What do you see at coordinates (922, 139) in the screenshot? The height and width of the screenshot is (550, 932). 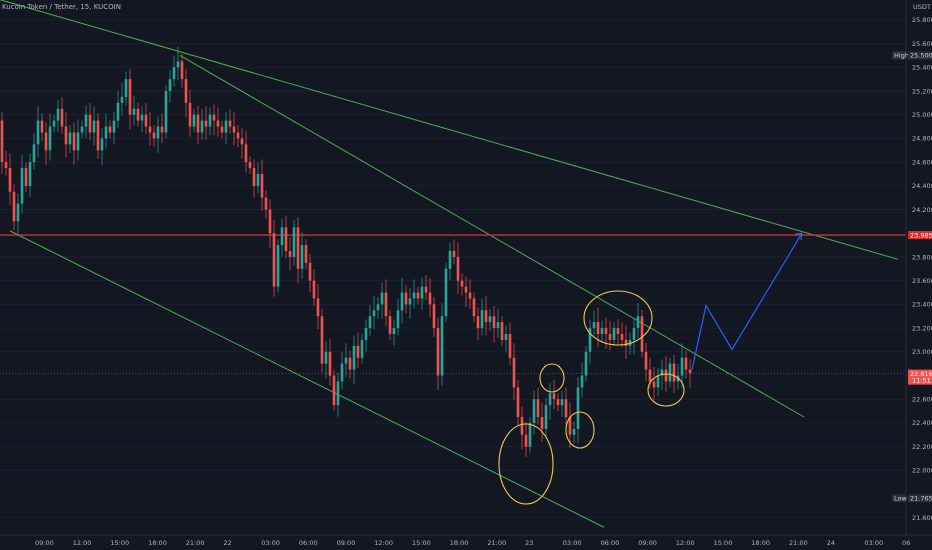 I see `price-tick-5: 24.800` at bounding box center [922, 139].